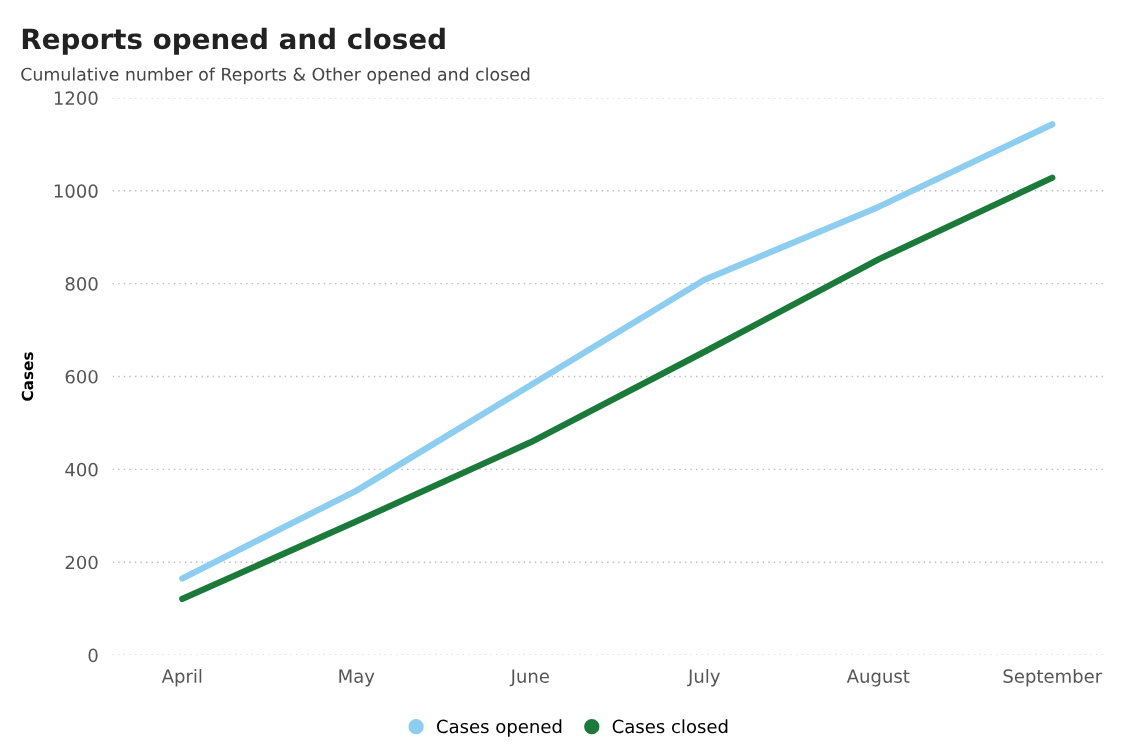  I want to click on y-tick-label: 0, so click(93, 655).